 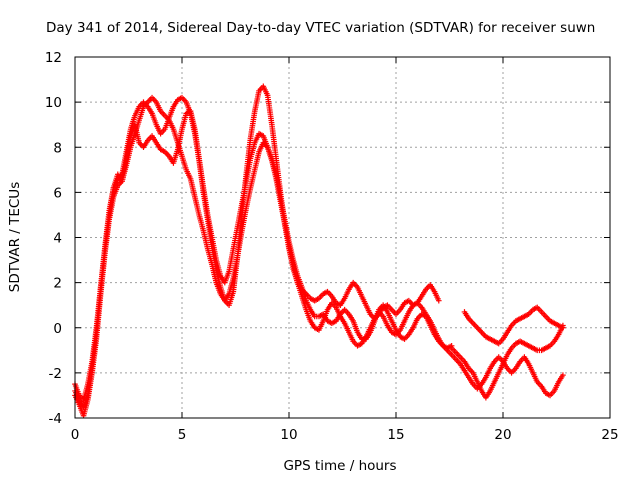 I want to click on y-tick-label: 4, so click(x=57, y=239).